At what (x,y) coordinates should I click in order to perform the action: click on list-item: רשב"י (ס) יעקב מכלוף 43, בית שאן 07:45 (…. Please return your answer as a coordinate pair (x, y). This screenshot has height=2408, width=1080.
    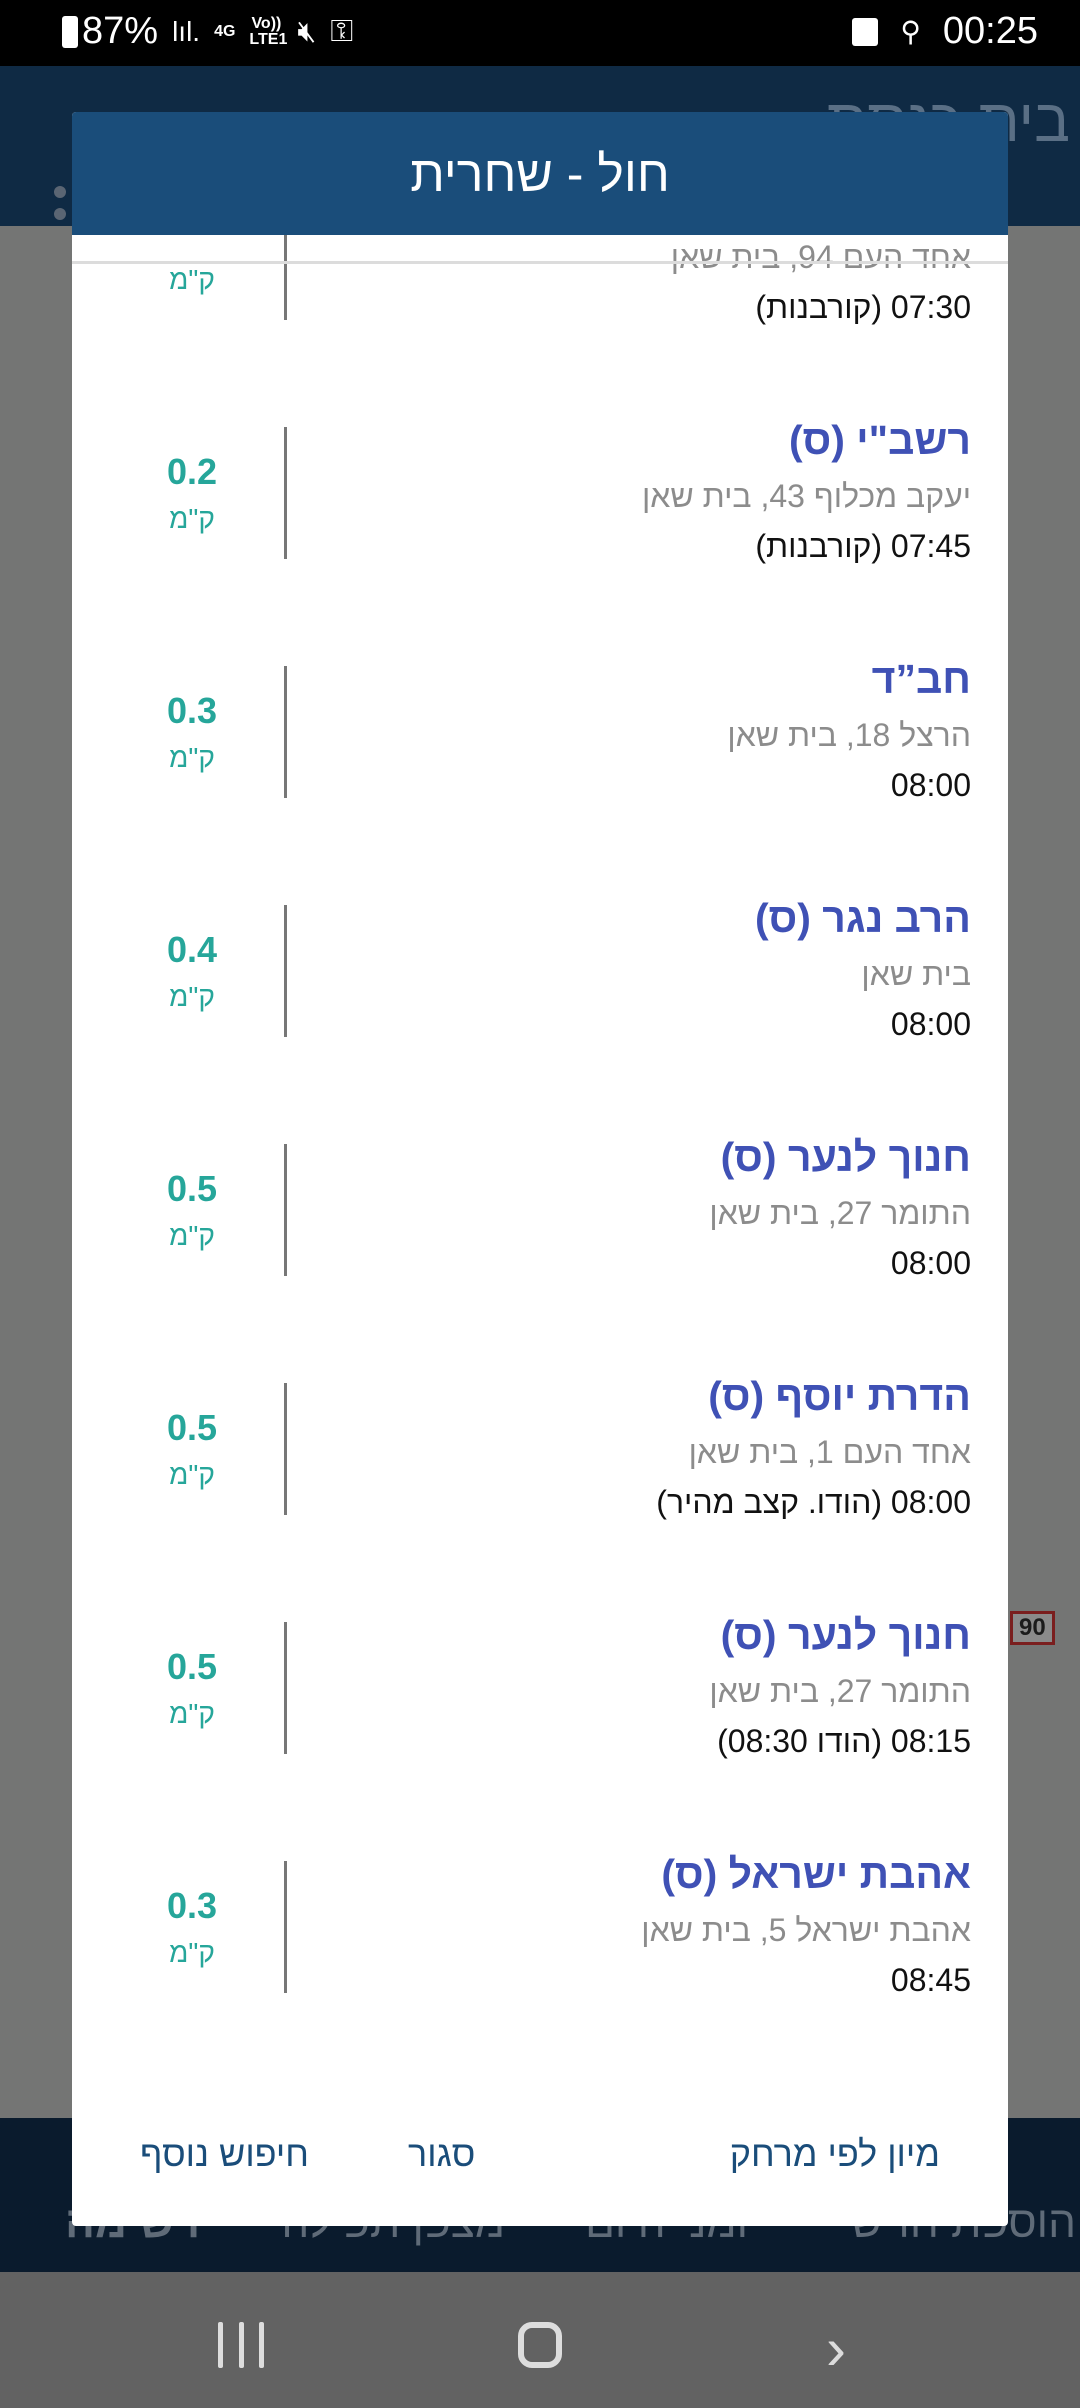
    Looking at the image, I should click on (540, 494).